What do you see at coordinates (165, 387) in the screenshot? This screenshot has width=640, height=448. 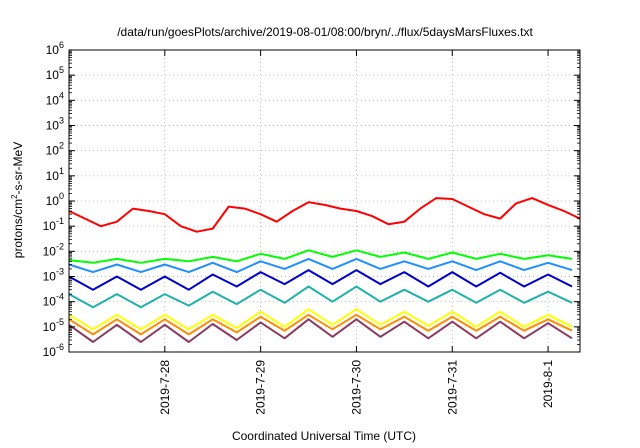 I see `x-tick-label: 2019-7-28` at bounding box center [165, 387].